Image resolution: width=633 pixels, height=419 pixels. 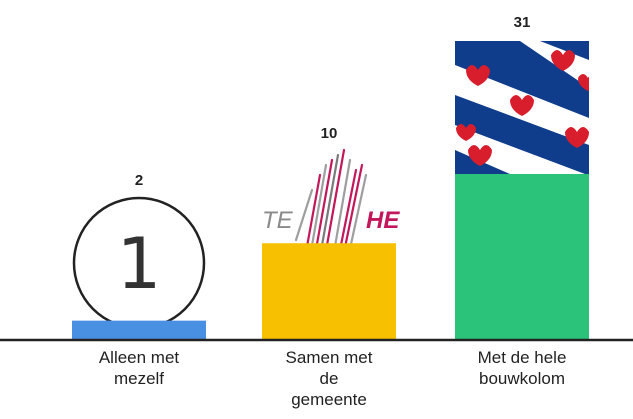 I want to click on category-label-1: Alleen met mezelf, so click(x=139, y=368).